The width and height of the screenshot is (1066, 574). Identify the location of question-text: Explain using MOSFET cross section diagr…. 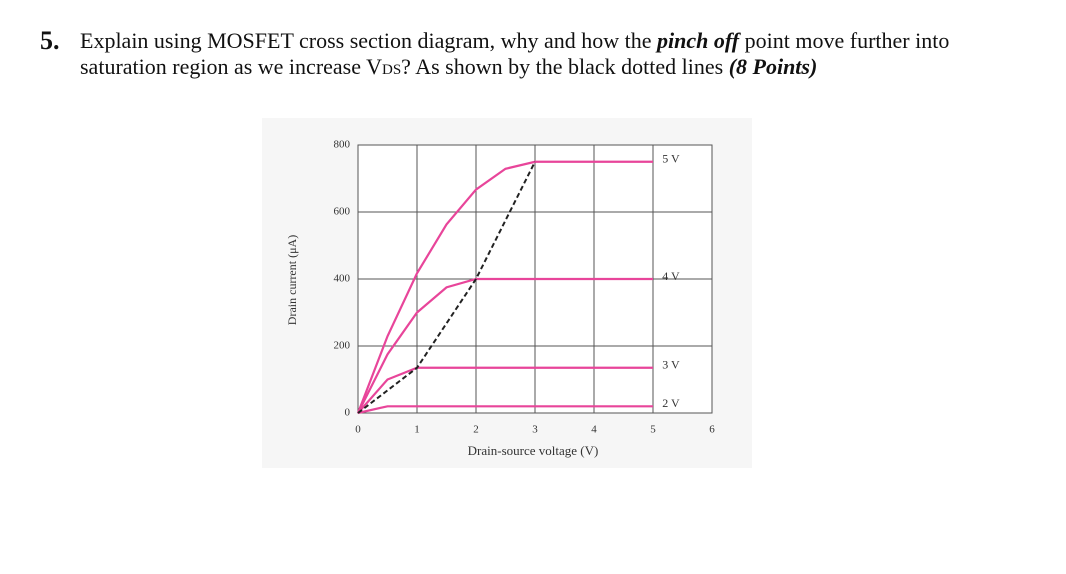
(530, 55).